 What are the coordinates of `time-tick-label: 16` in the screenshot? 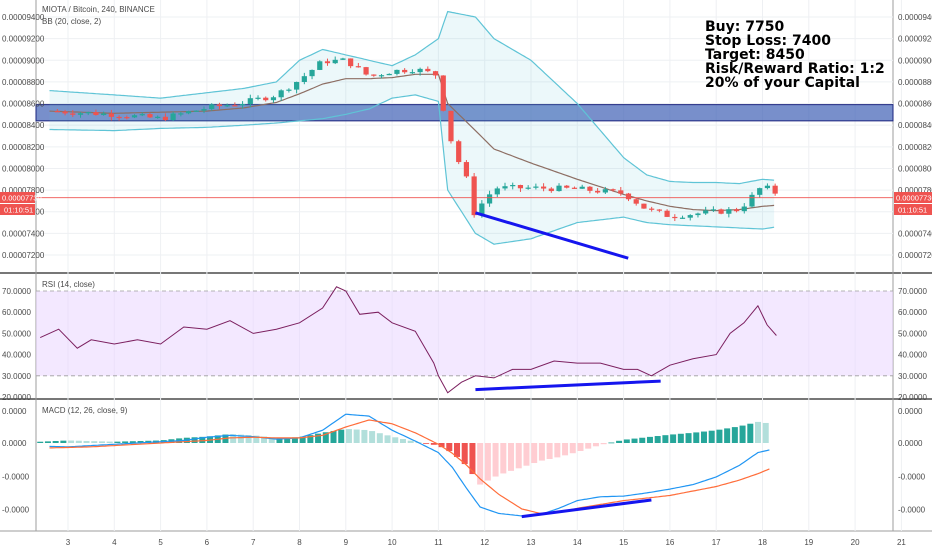 It's located at (669, 542).